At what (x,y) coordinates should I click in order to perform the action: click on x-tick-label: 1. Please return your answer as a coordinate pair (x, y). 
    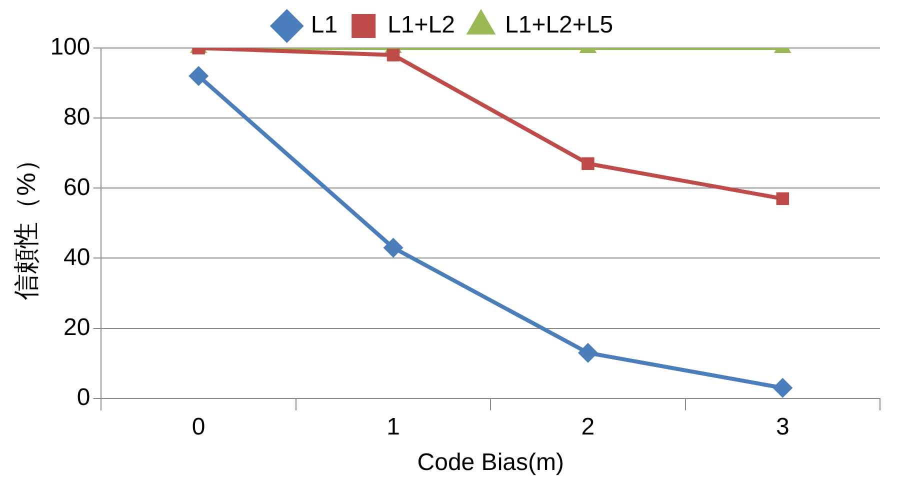
    Looking at the image, I should click on (393, 426).